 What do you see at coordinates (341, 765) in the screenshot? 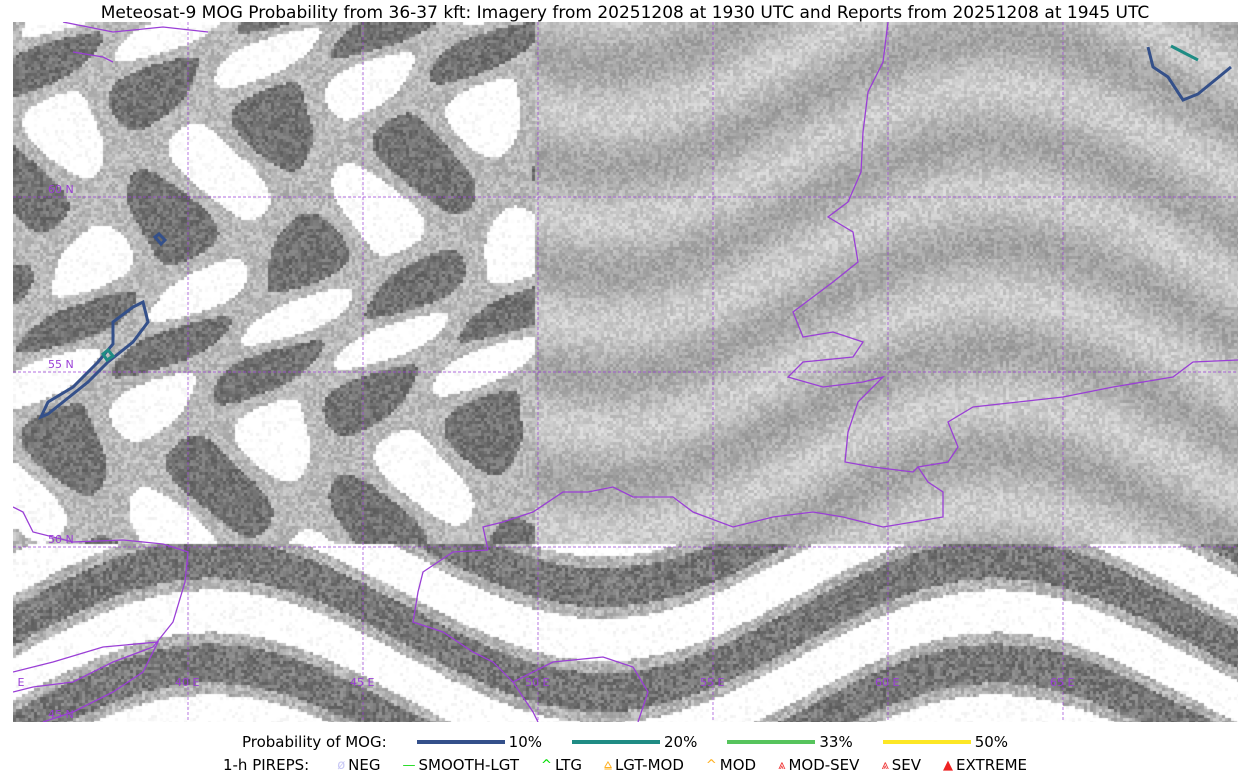
I see `neg-icon: ø` at bounding box center [341, 765].